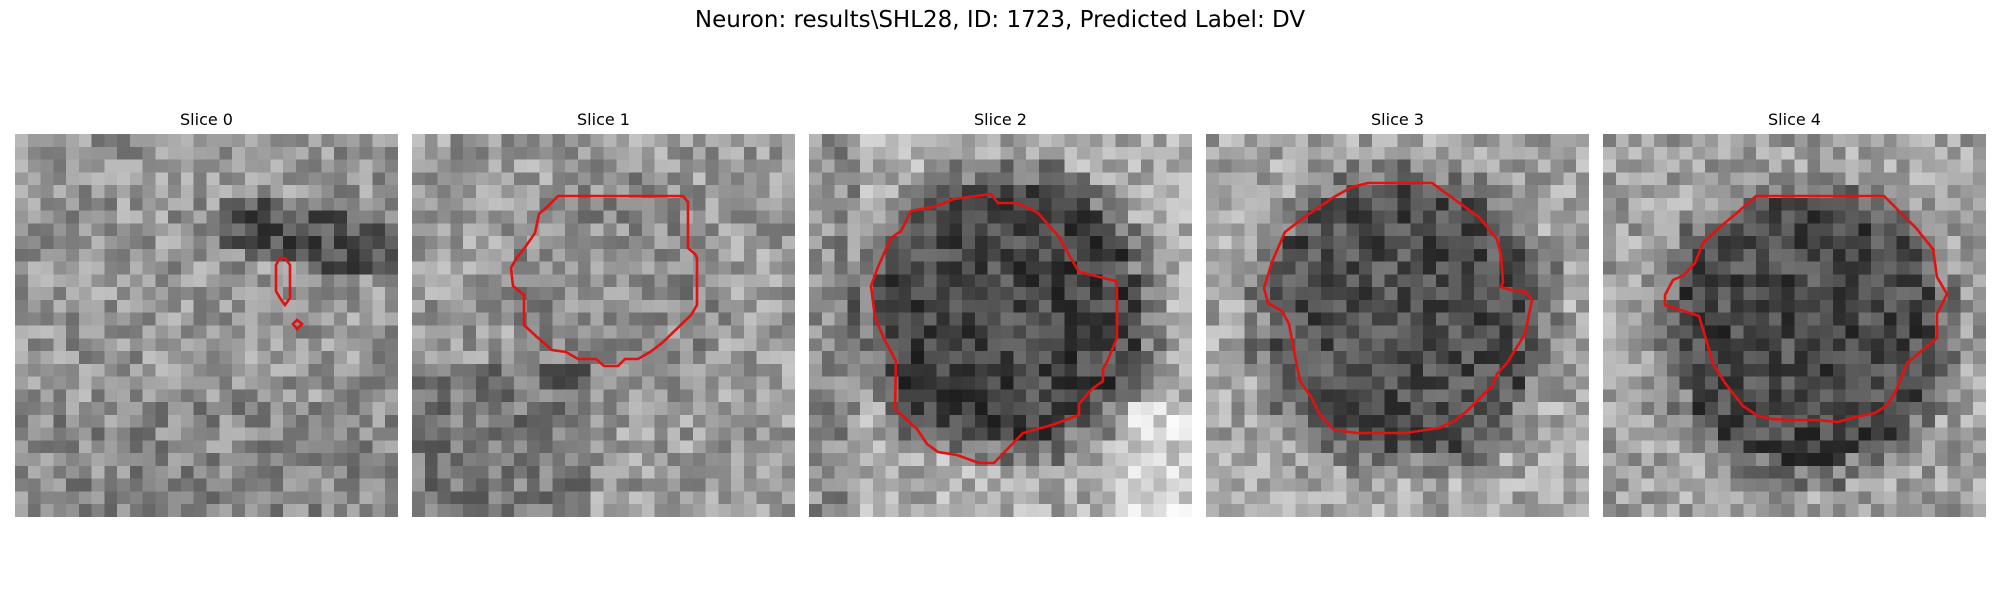  Describe the element at coordinates (297, 324) in the screenshot. I see `contour-small-0b` at that location.